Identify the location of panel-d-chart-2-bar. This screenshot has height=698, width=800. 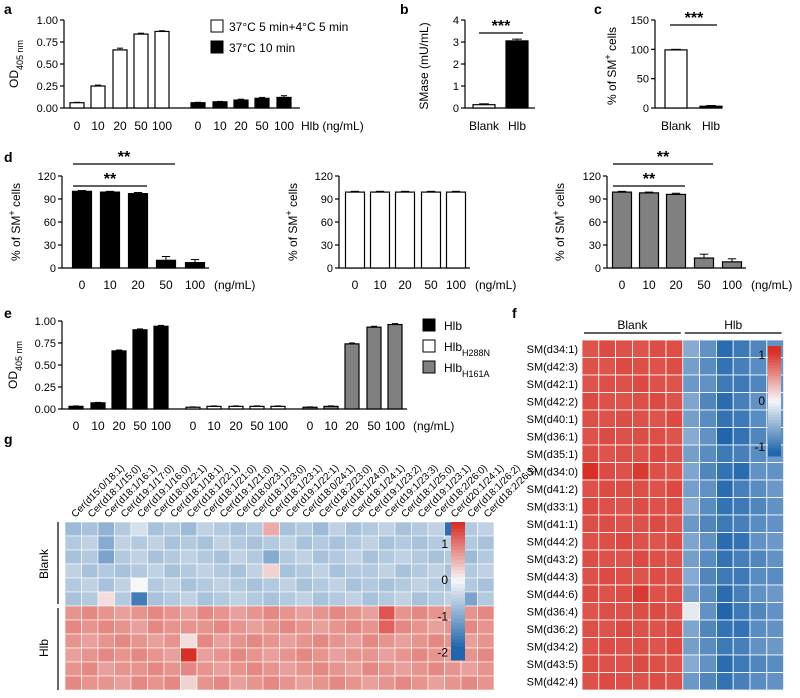
(622, 230).